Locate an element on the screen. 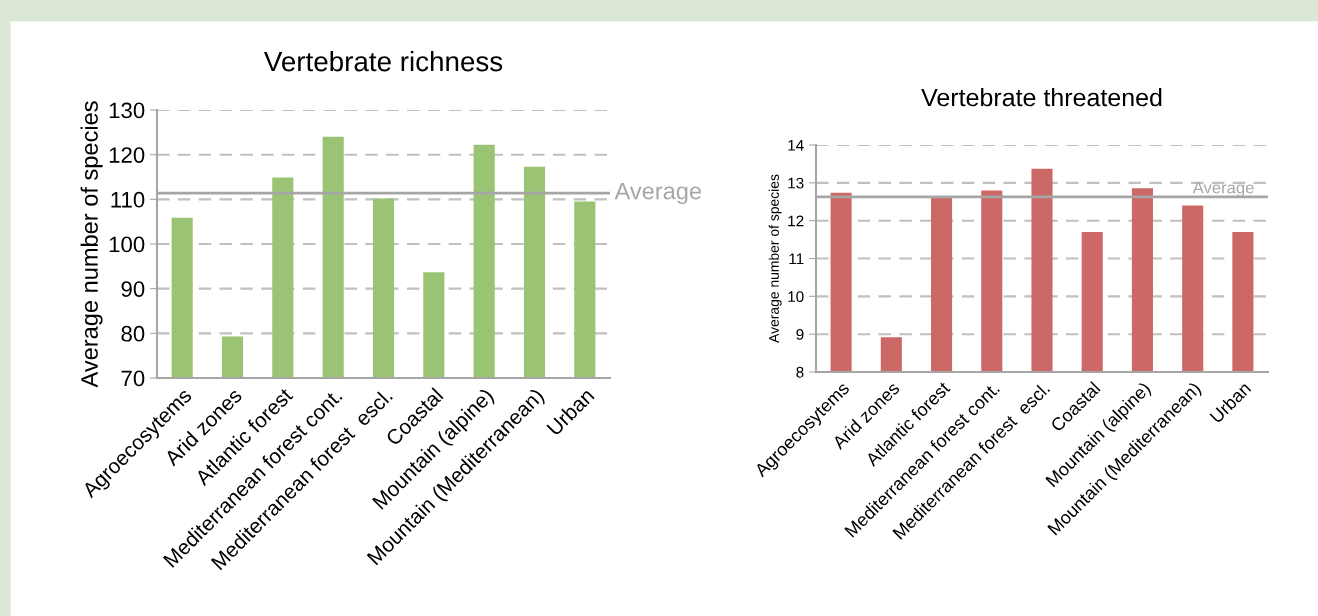 The width and height of the screenshot is (1318, 616). y-tick-label: 13 is located at coordinates (796, 183).